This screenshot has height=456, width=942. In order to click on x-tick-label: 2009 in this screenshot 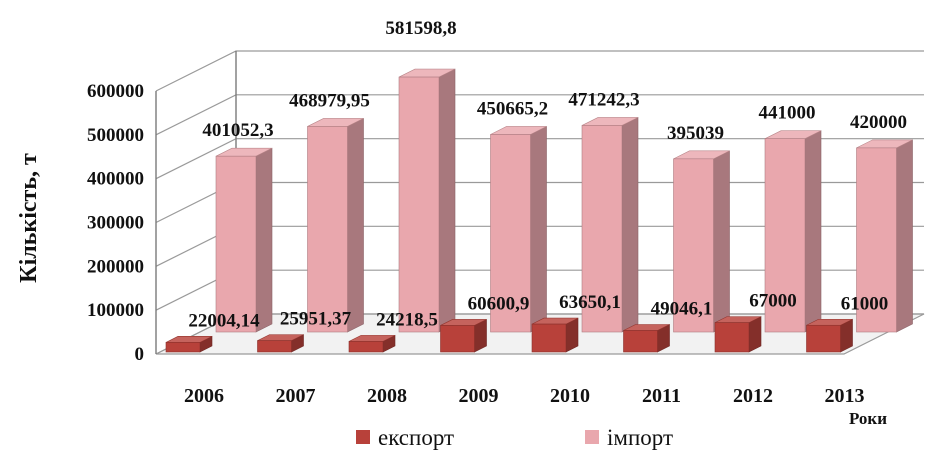, I will do `click(479, 396)`.